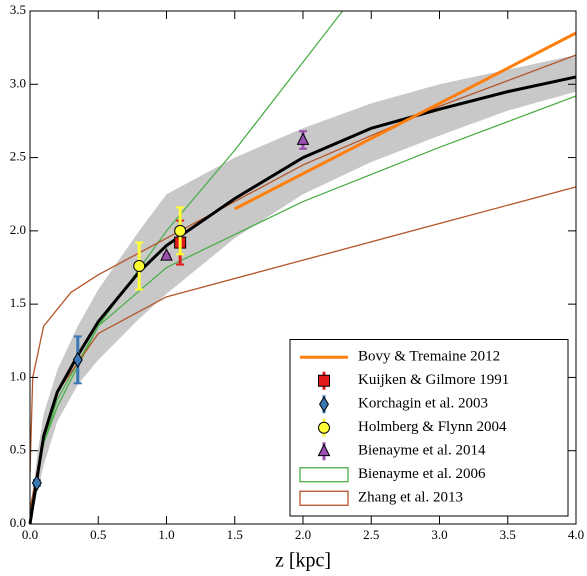 The height and width of the screenshot is (576, 587). I want to click on x-tick-label: 2.0, so click(303, 534).